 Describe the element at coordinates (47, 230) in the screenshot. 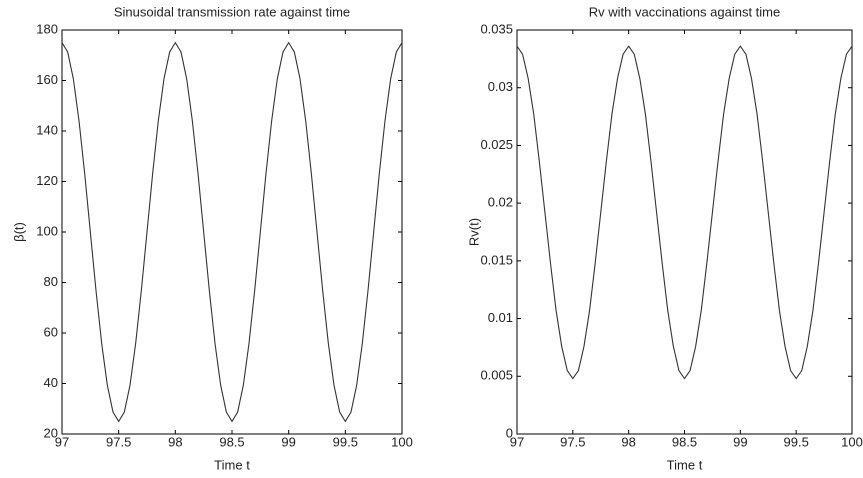

I see `y-tick-label: 100` at that location.